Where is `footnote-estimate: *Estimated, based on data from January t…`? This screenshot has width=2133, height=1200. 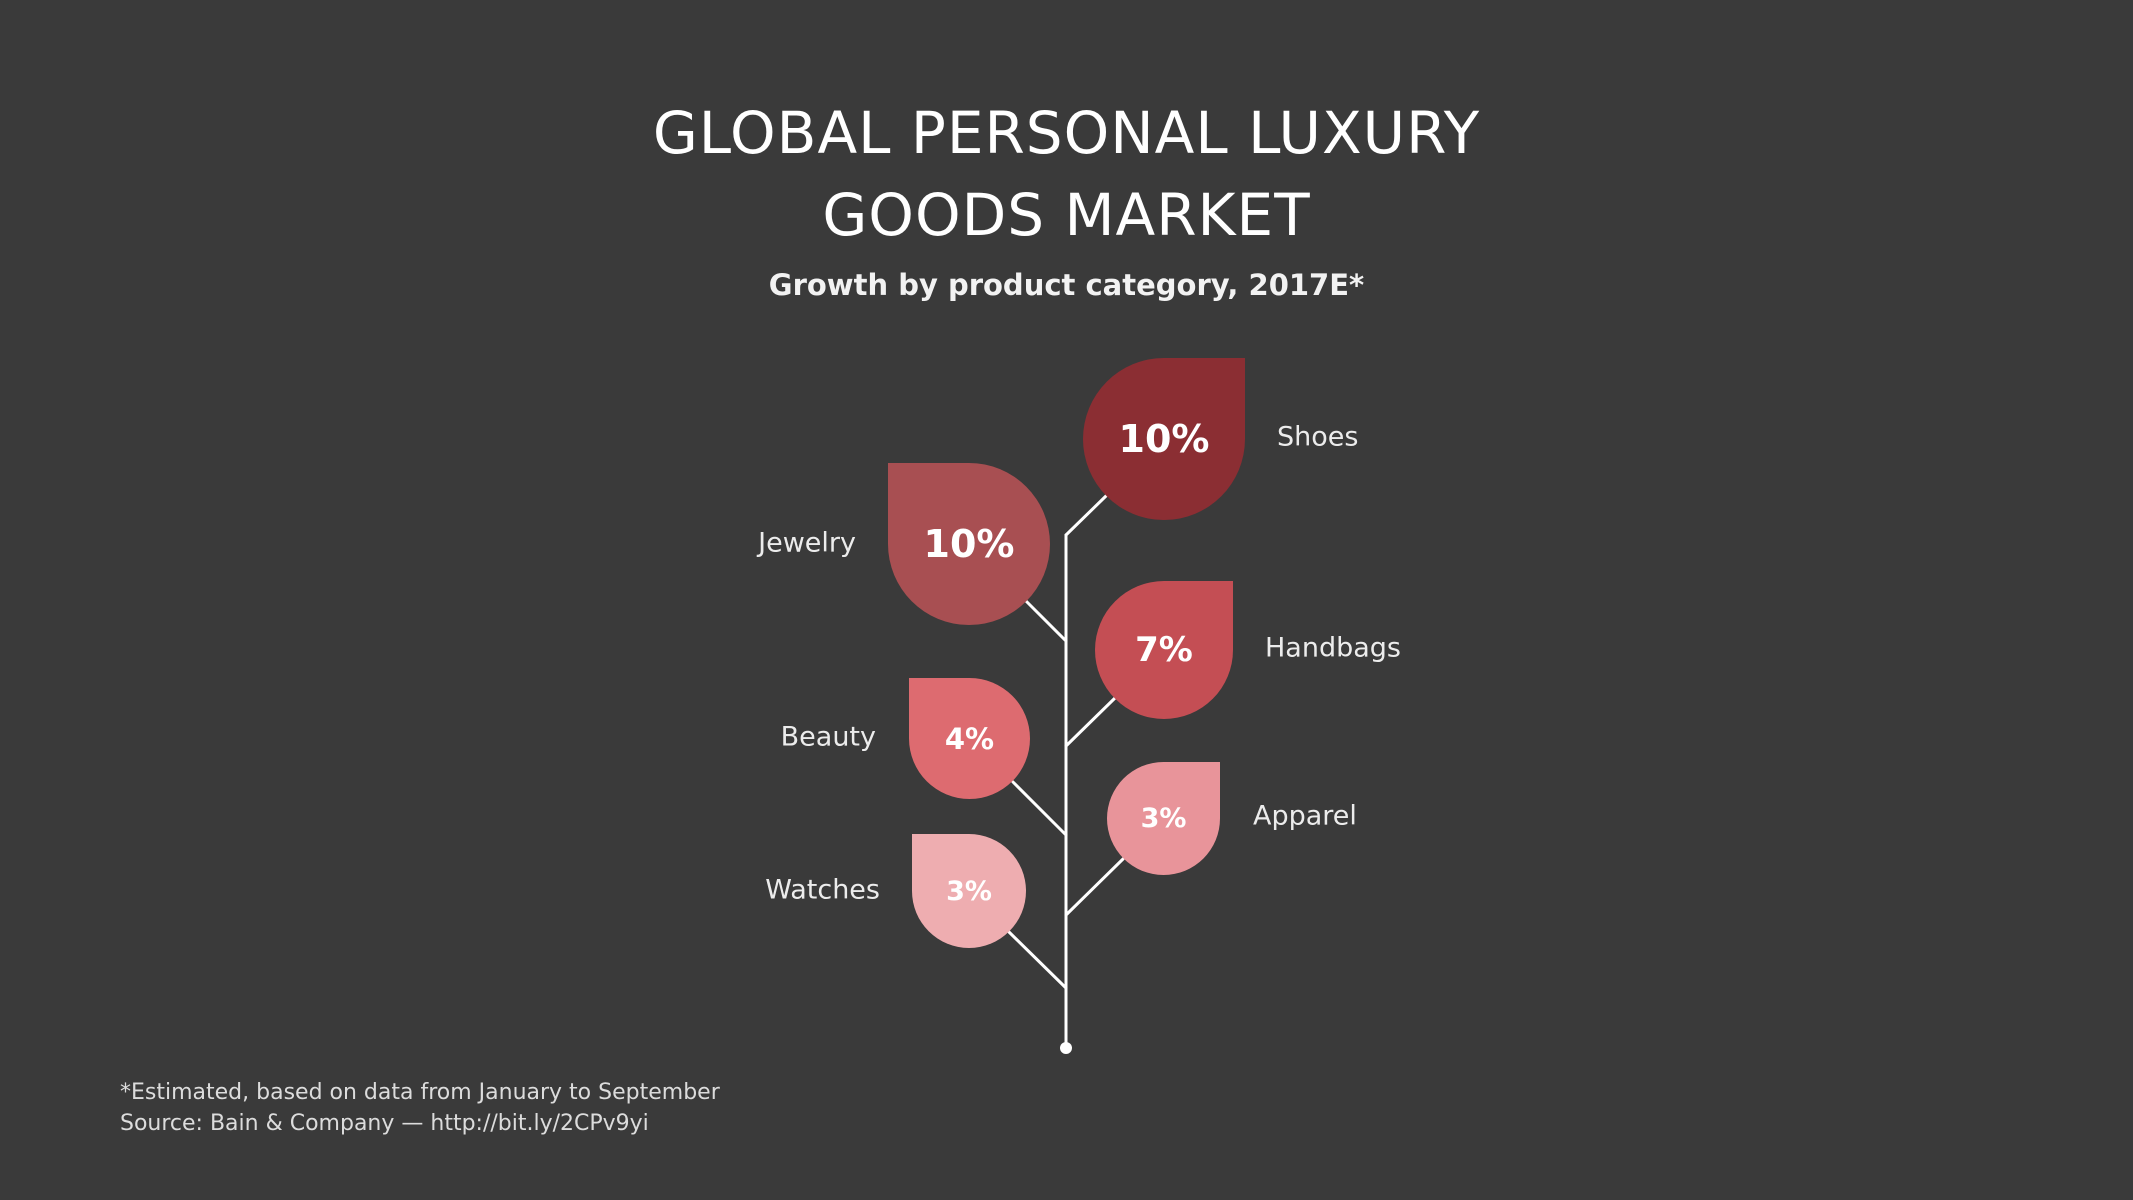 footnote-estimate: *Estimated, based on data from January t… is located at coordinates (420, 1092).